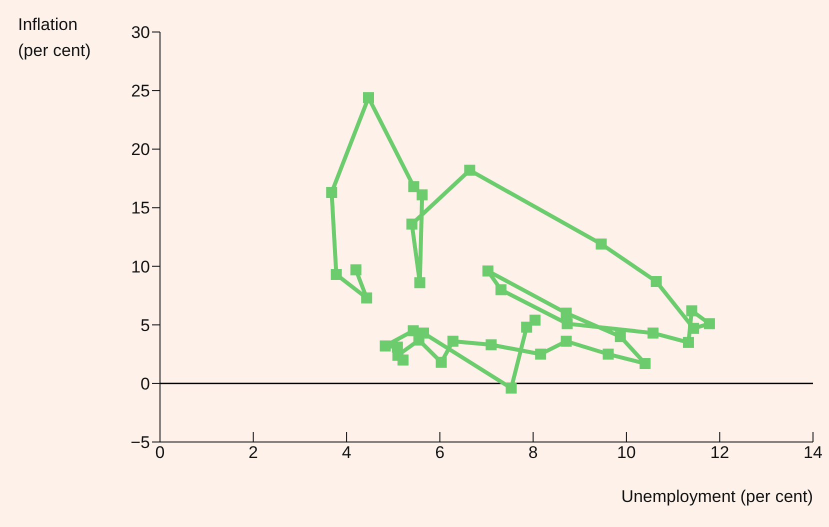  Describe the element at coordinates (140, 150) in the screenshot. I see `y-tick-label: 20` at that location.